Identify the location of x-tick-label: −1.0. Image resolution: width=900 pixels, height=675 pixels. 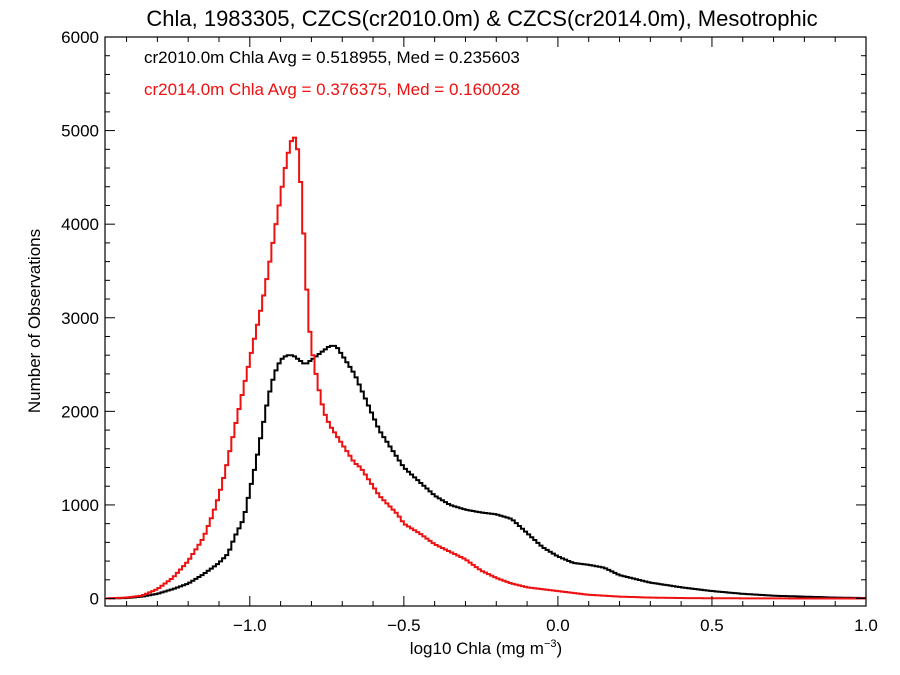
(250, 625).